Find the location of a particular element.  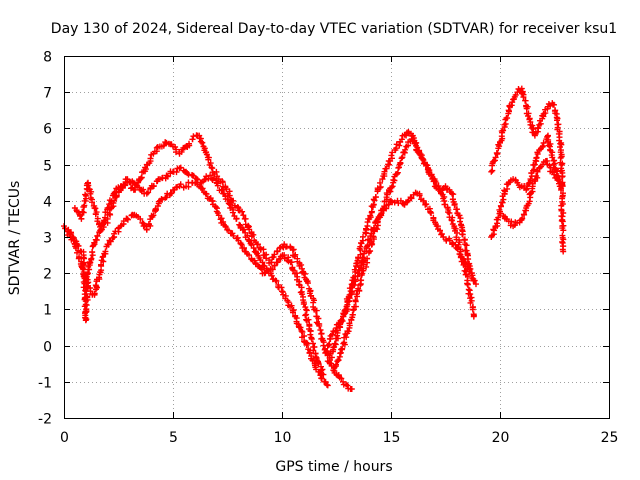

x-tick-label: 5 is located at coordinates (173, 438).